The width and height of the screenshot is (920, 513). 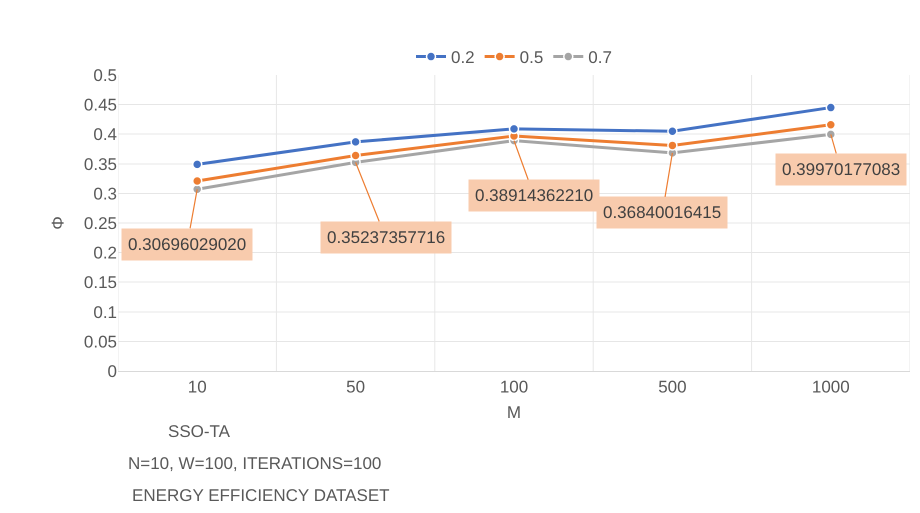 I want to click on legend-label: 0.7, so click(x=600, y=58).